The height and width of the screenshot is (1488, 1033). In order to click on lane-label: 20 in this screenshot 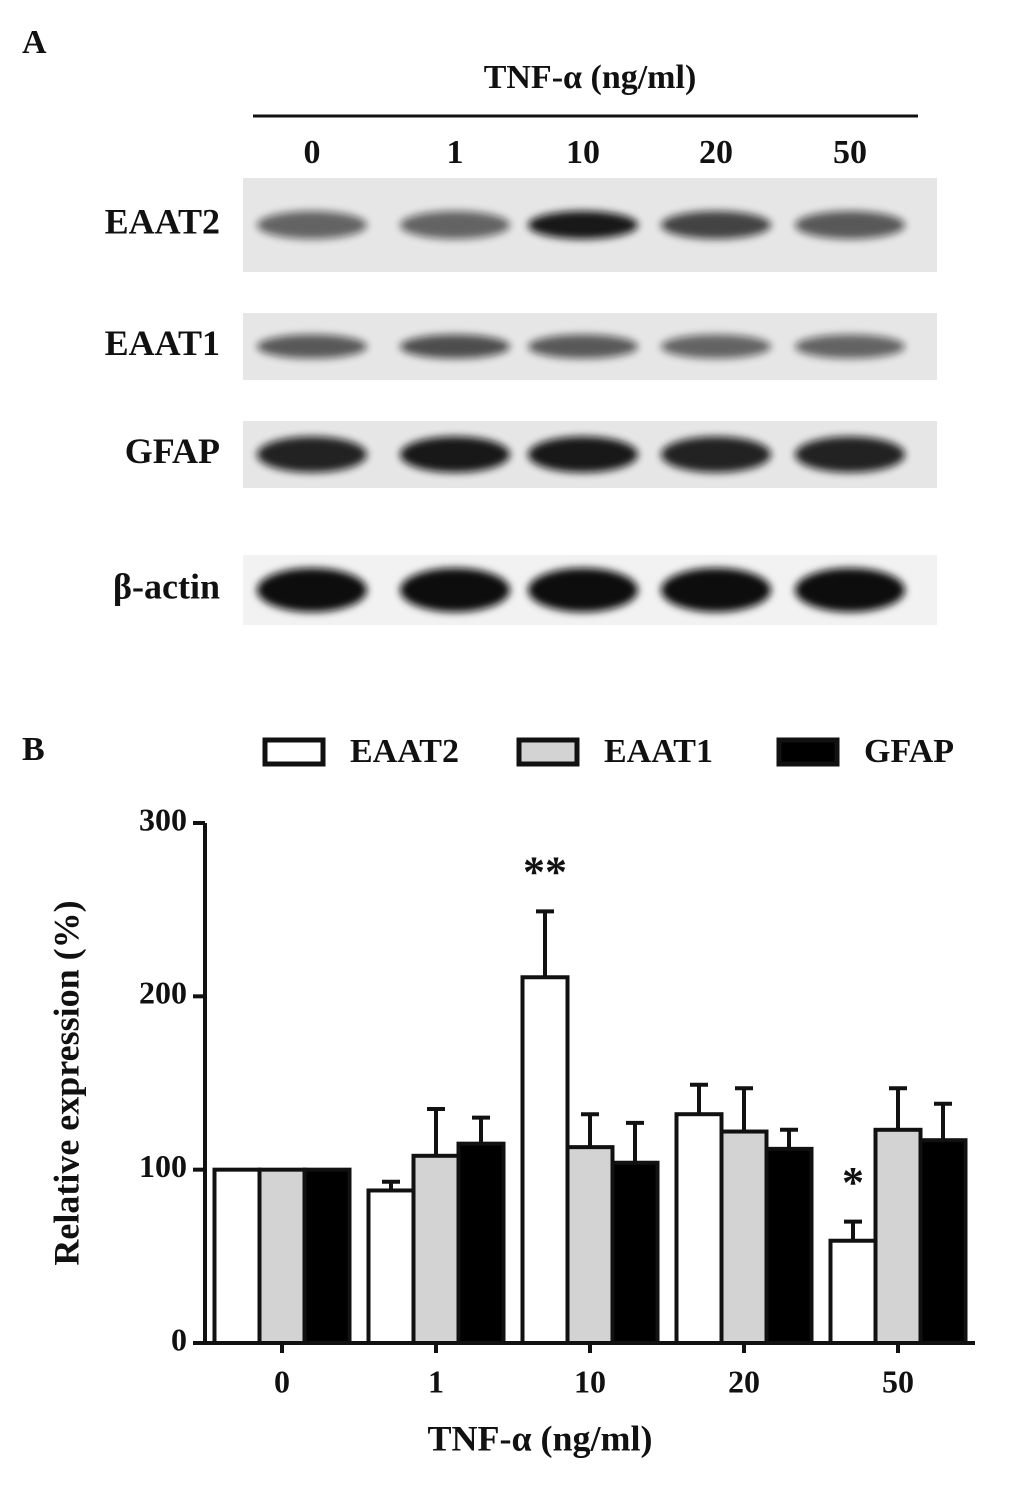, I will do `click(716, 152)`.